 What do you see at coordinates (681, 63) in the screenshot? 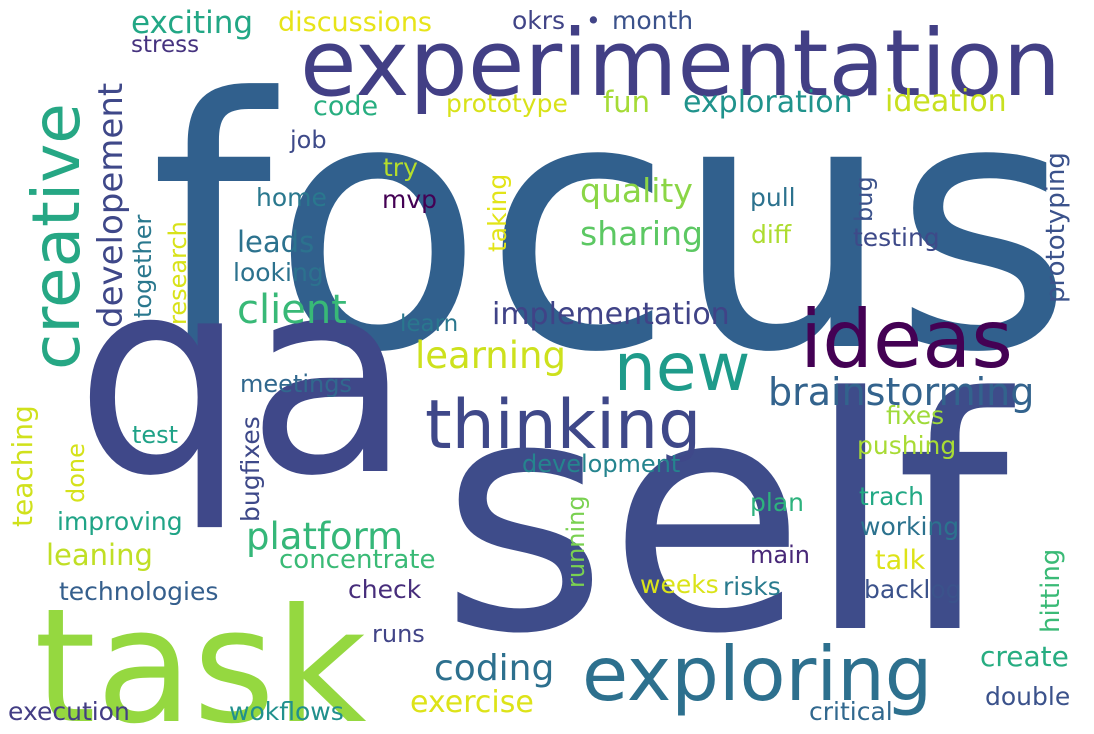
I see `word-experimentation: experimentation` at bounding box center [681, 63].